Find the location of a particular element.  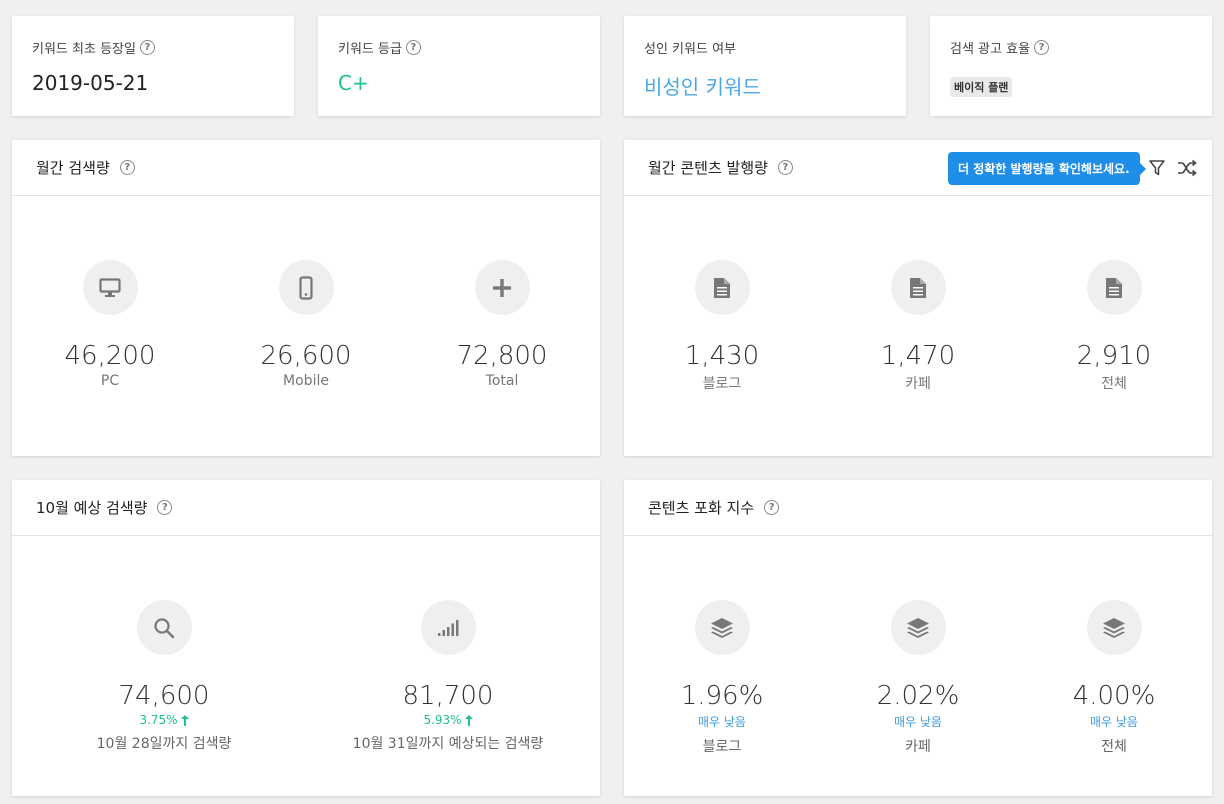

sat-blog-rating: 매우 낮음 is located at coordinates (722, 722).